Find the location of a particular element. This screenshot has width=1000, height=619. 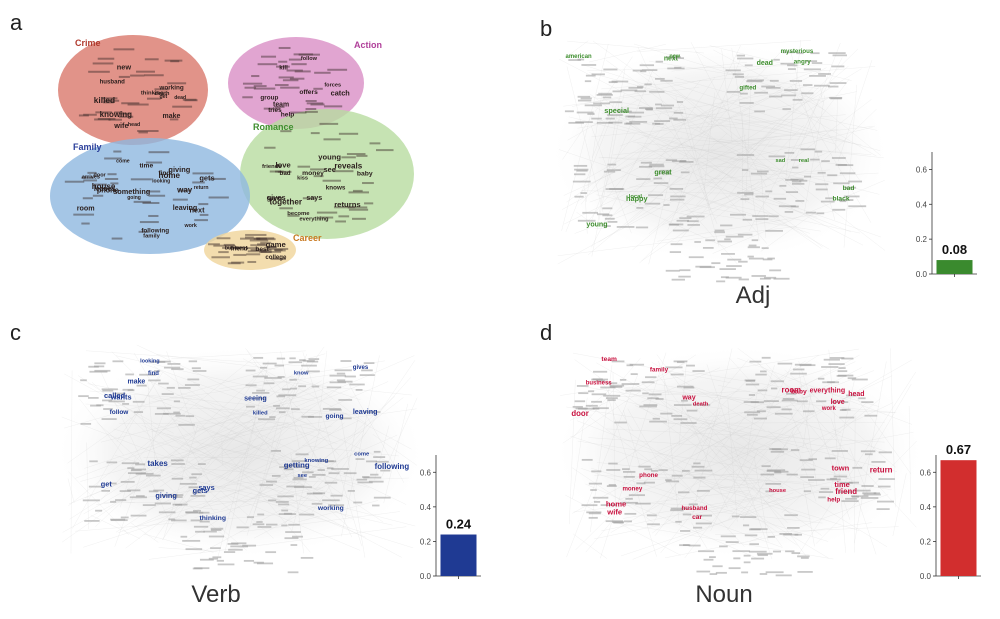

highlighted-word: gives is located at coordinates (361, 367).